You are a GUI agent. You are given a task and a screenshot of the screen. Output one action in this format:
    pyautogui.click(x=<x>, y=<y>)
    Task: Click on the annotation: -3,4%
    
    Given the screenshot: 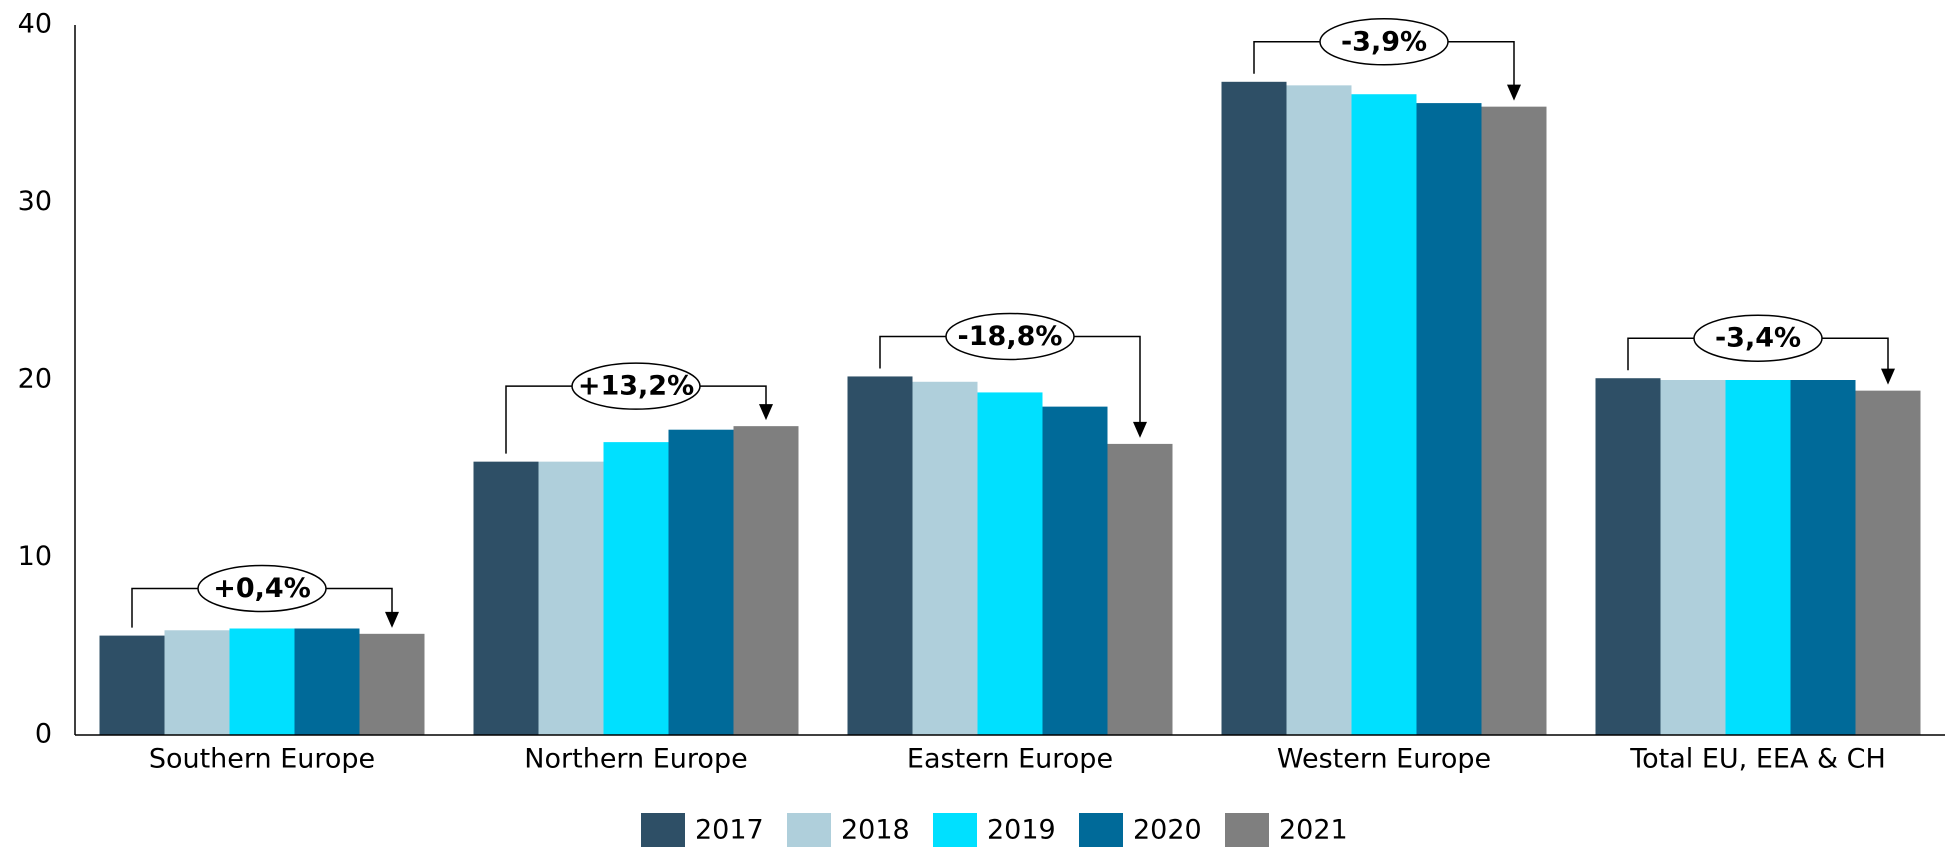 What is the action you would take?
    pyautogui.click(x=1758, y=338)
    